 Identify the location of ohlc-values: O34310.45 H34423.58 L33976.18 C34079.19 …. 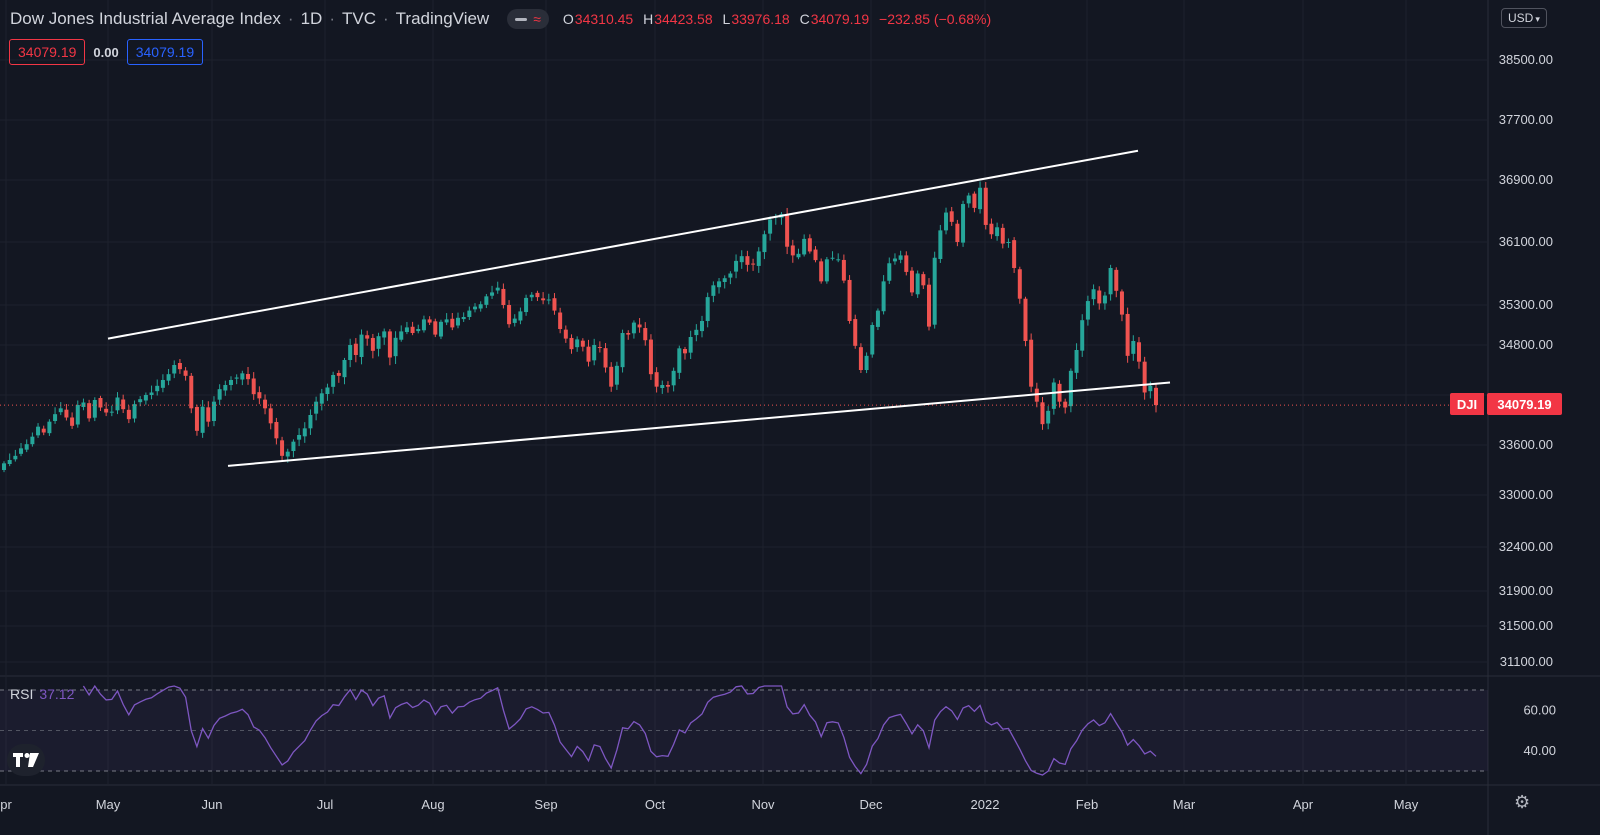
(777, 19).